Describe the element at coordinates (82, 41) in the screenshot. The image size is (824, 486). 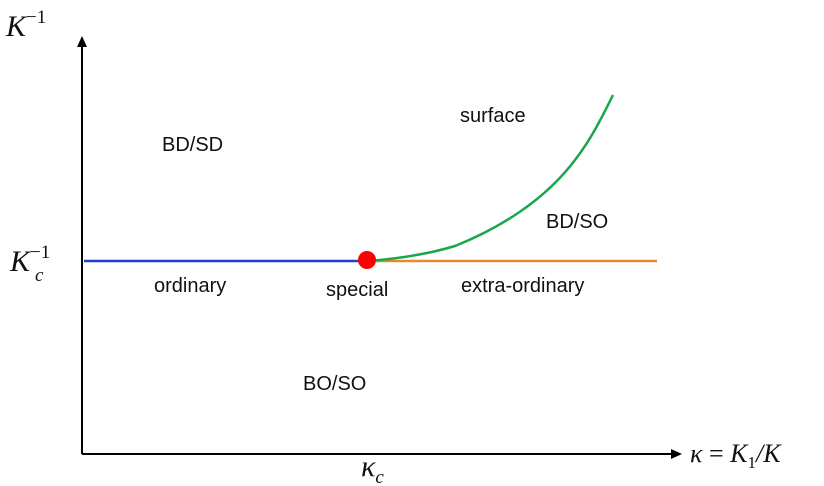
I see `y-axis-arrowhead` at that location.